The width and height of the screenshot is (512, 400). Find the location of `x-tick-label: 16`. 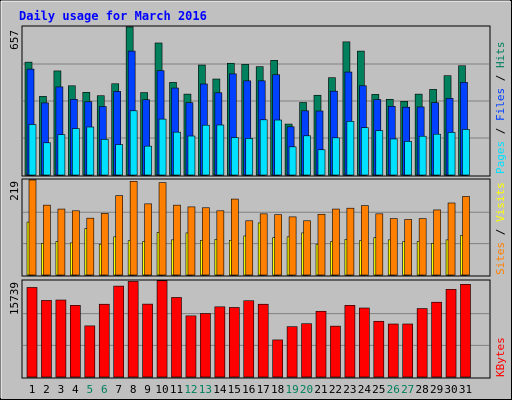

x-tick-label: 16 is located at coordinates (248, 389).